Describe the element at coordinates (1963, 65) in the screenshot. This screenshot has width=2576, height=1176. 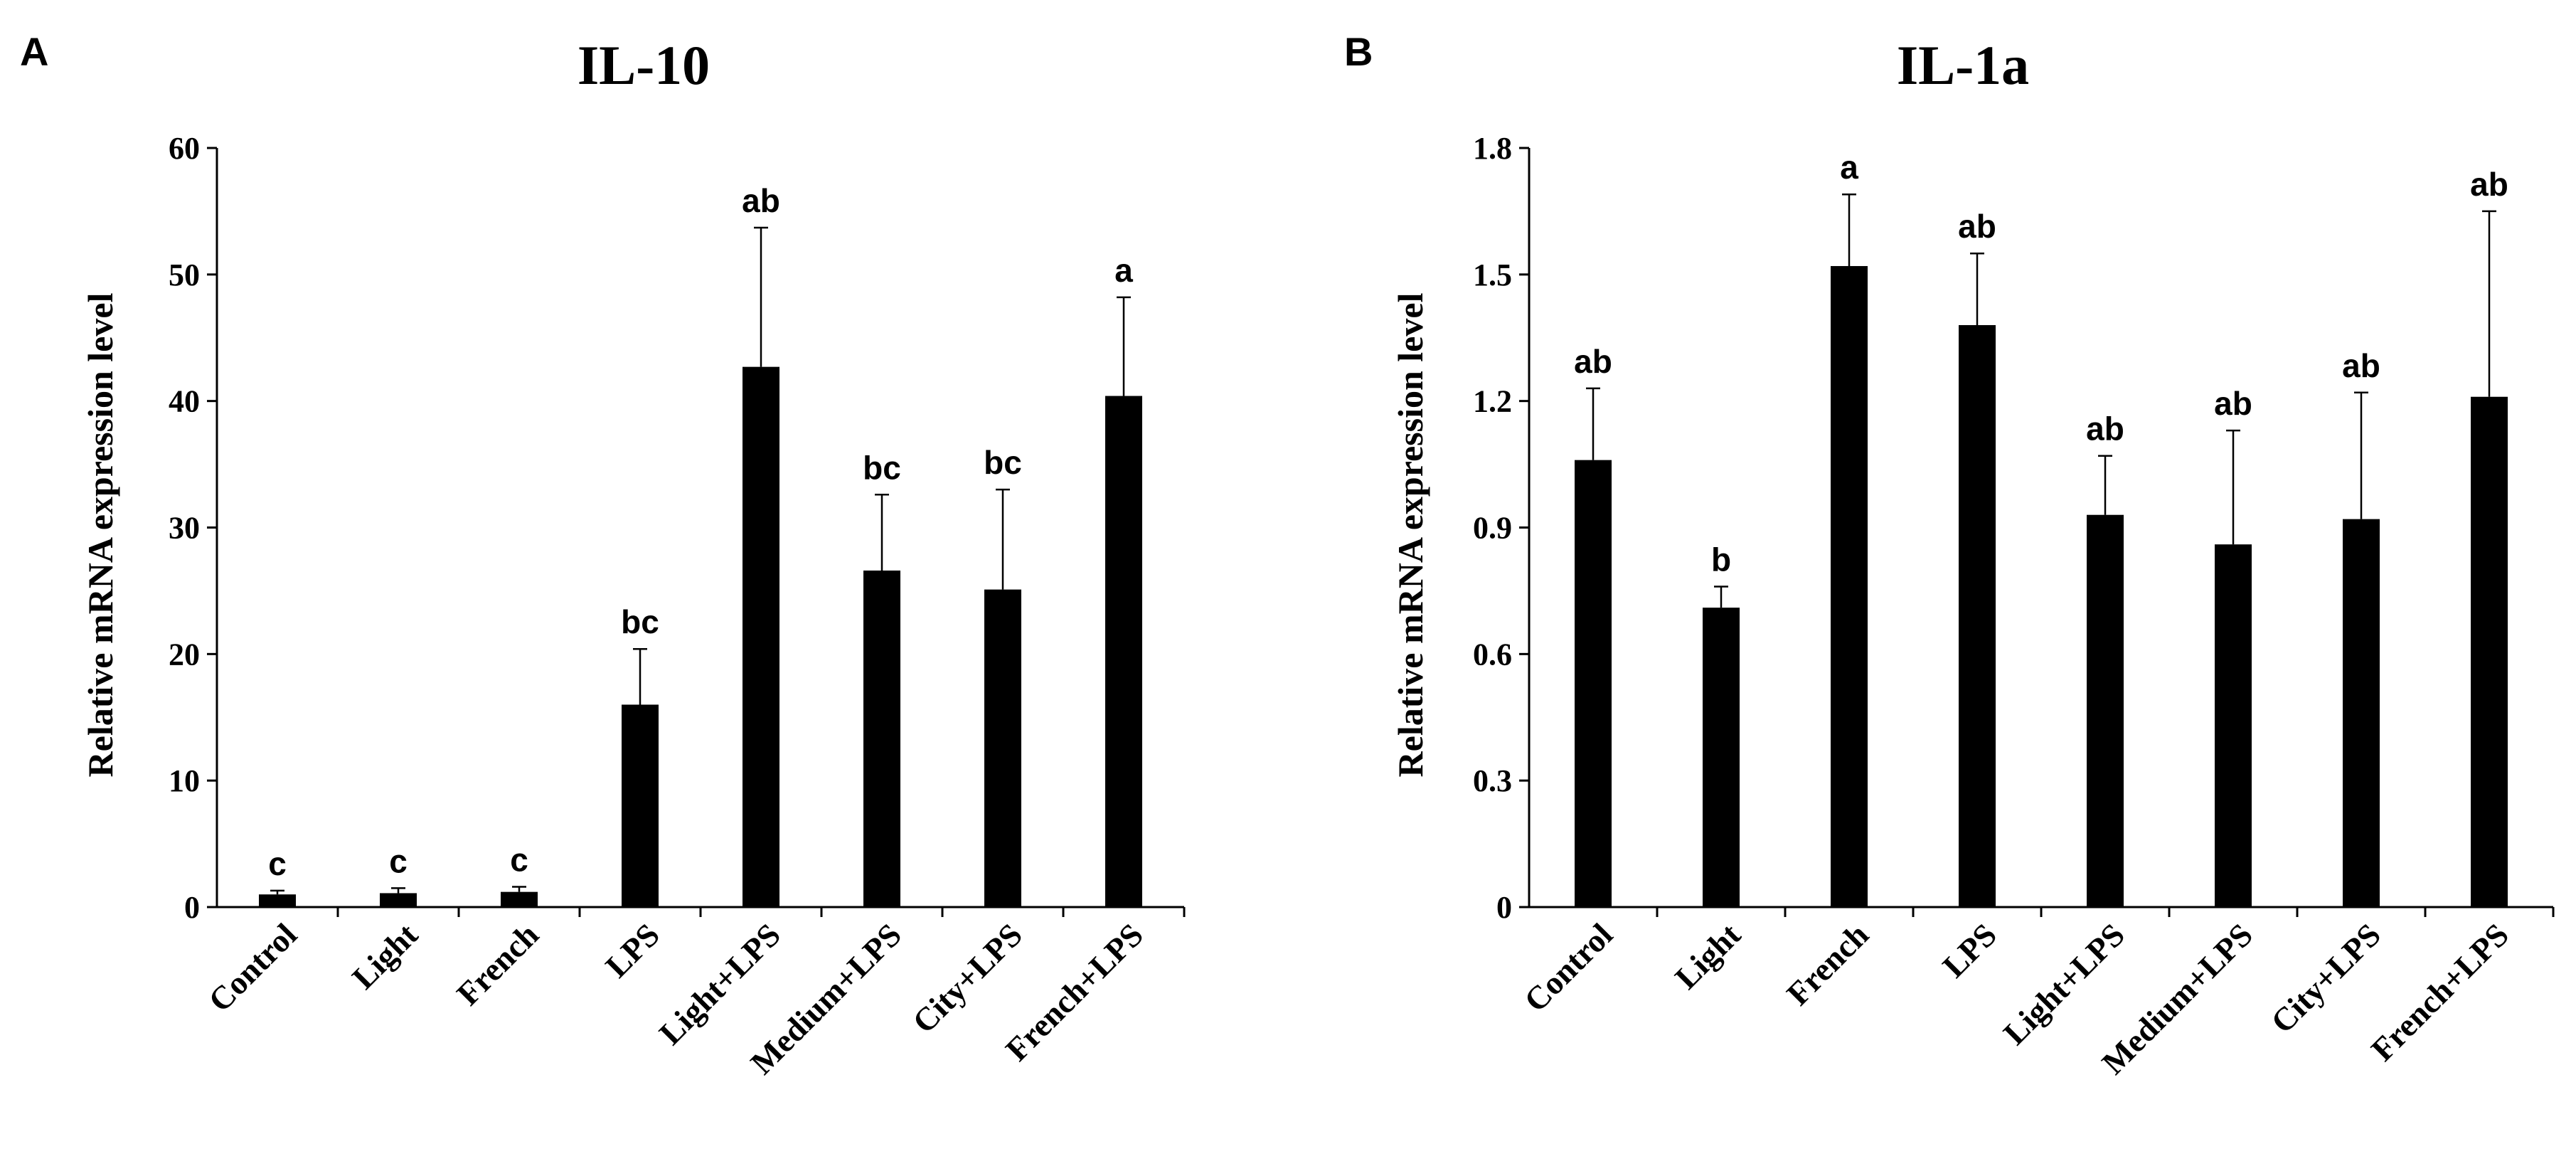
I see `chart-title-il1a: IL-1a` at that location.